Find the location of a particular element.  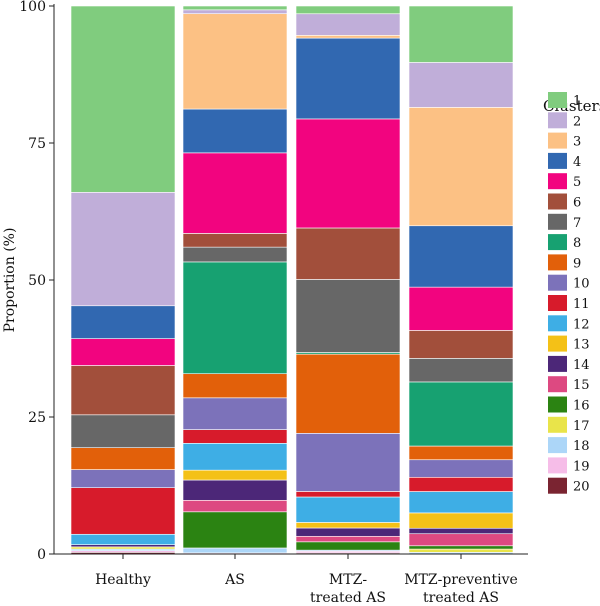

x-tick-label: AS is located at coordinates (234, 580).